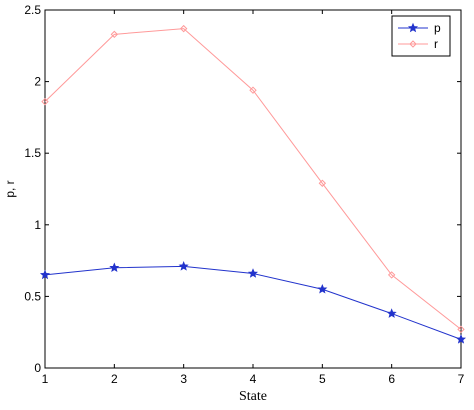  What do you see at coordinates (32, 296) in the screenshot?
I see `y-tick-label: 0.5` at bounding box center [32, 296].